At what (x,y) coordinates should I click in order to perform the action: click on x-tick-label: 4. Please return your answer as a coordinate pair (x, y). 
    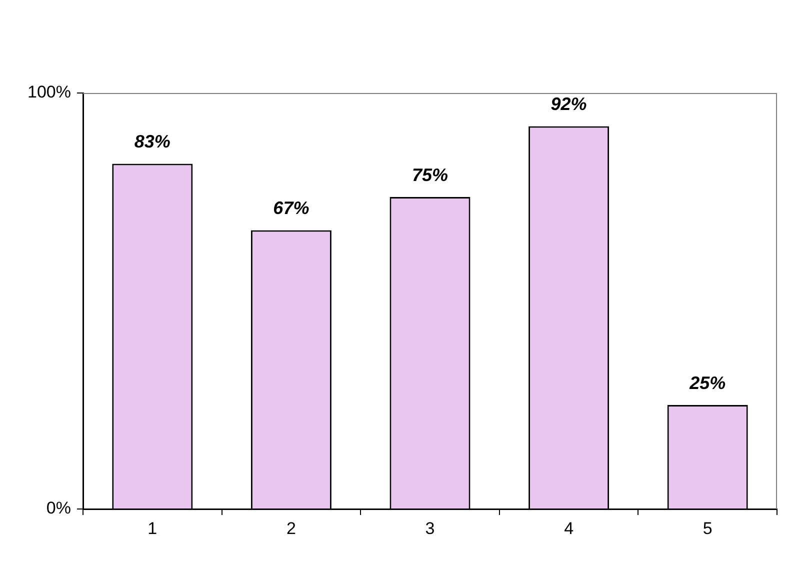
    Looking at the image, I should click on (569, 528).